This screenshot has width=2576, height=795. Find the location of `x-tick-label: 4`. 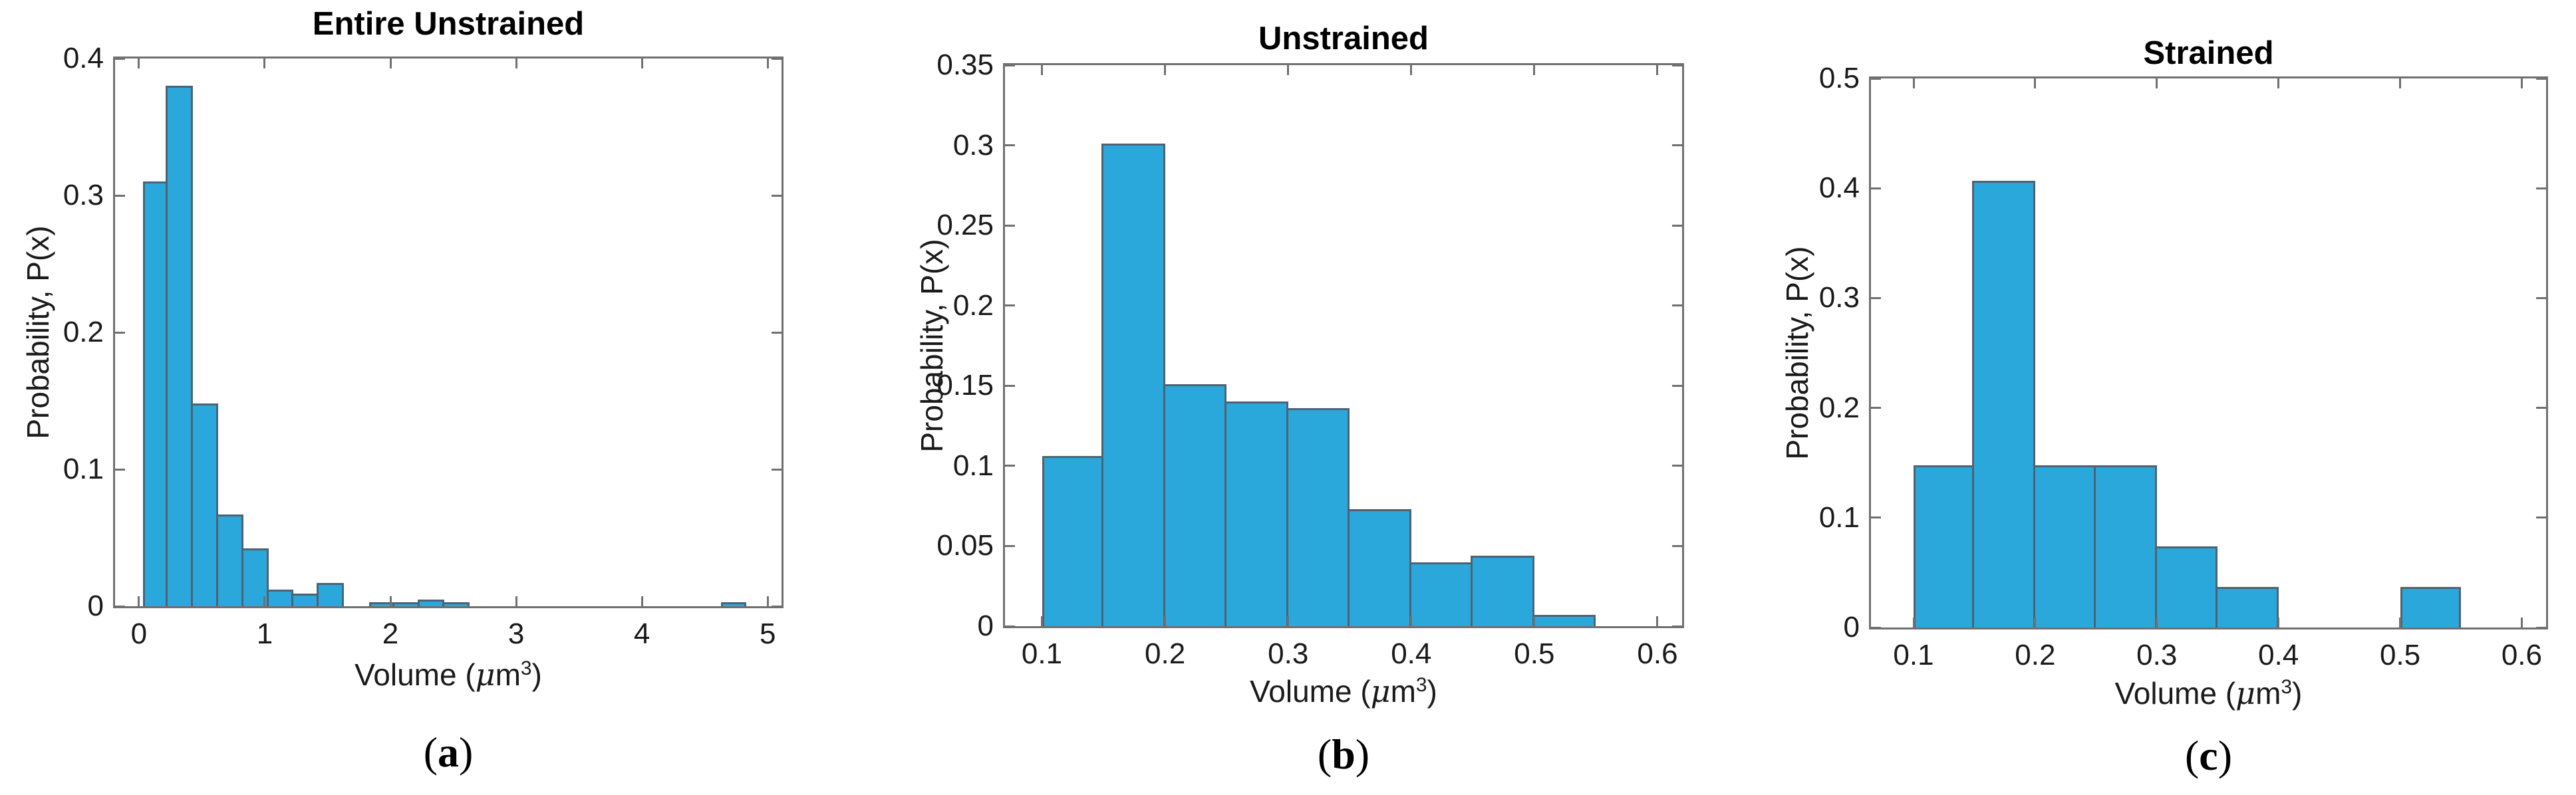

x-tick-label: 4 is located at coordinates (641, 634).